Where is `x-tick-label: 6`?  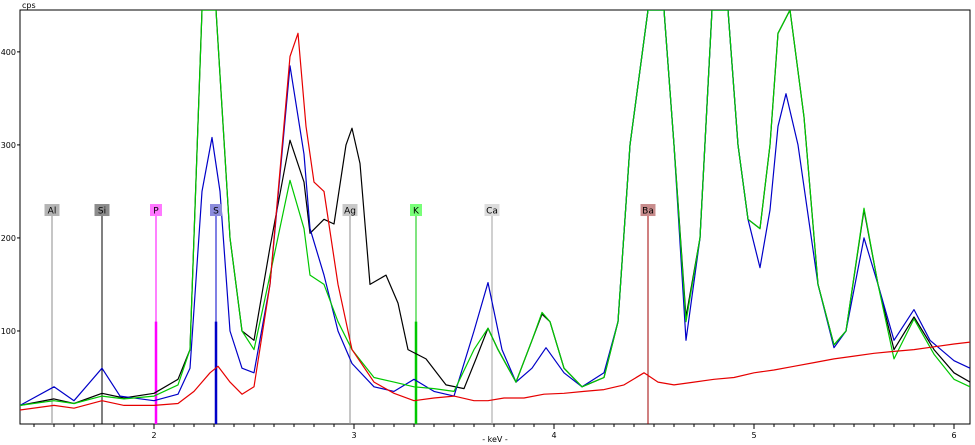
x-tick-label: 6 is located at coordinates (953, 435).